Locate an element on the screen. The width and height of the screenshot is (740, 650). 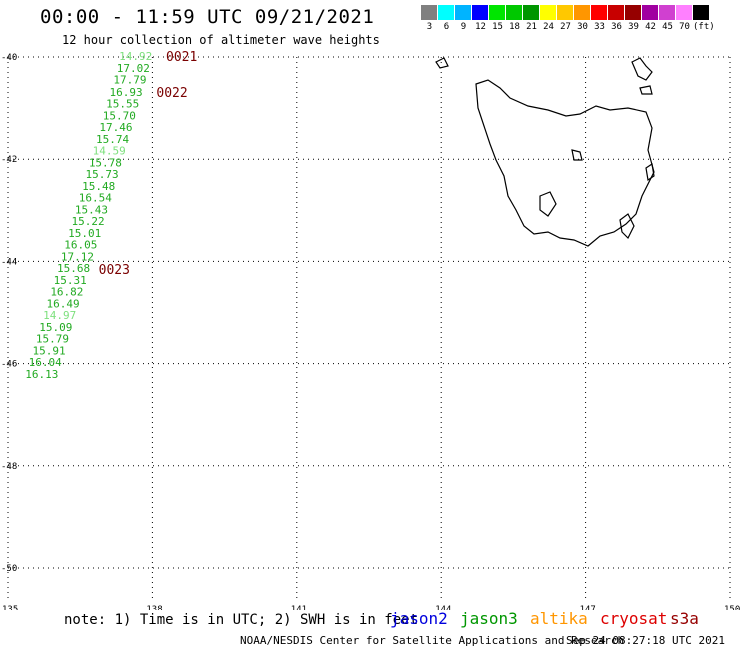
lon-label: 138 is located at coordinates (154, 607).